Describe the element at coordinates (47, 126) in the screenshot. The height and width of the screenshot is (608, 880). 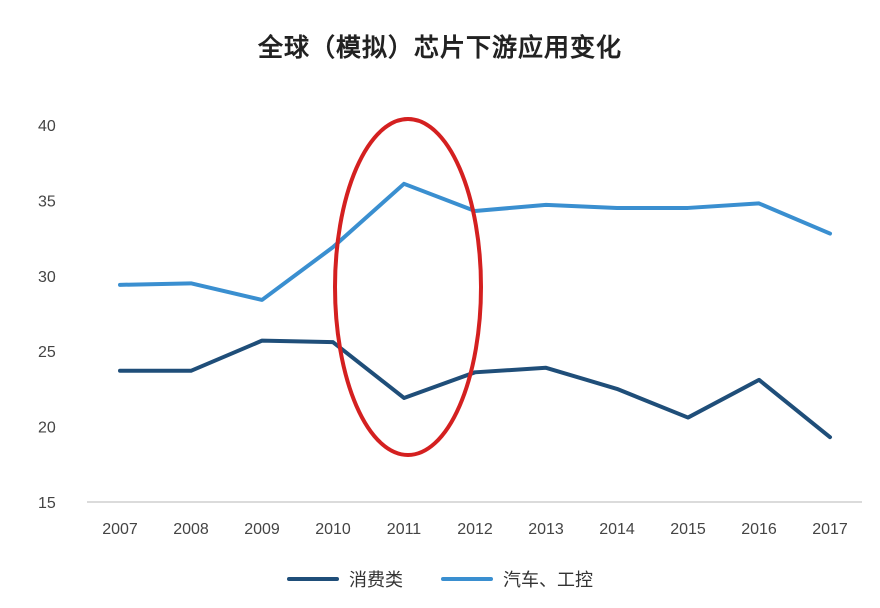
I see `y-tick-label: 40` at that location.